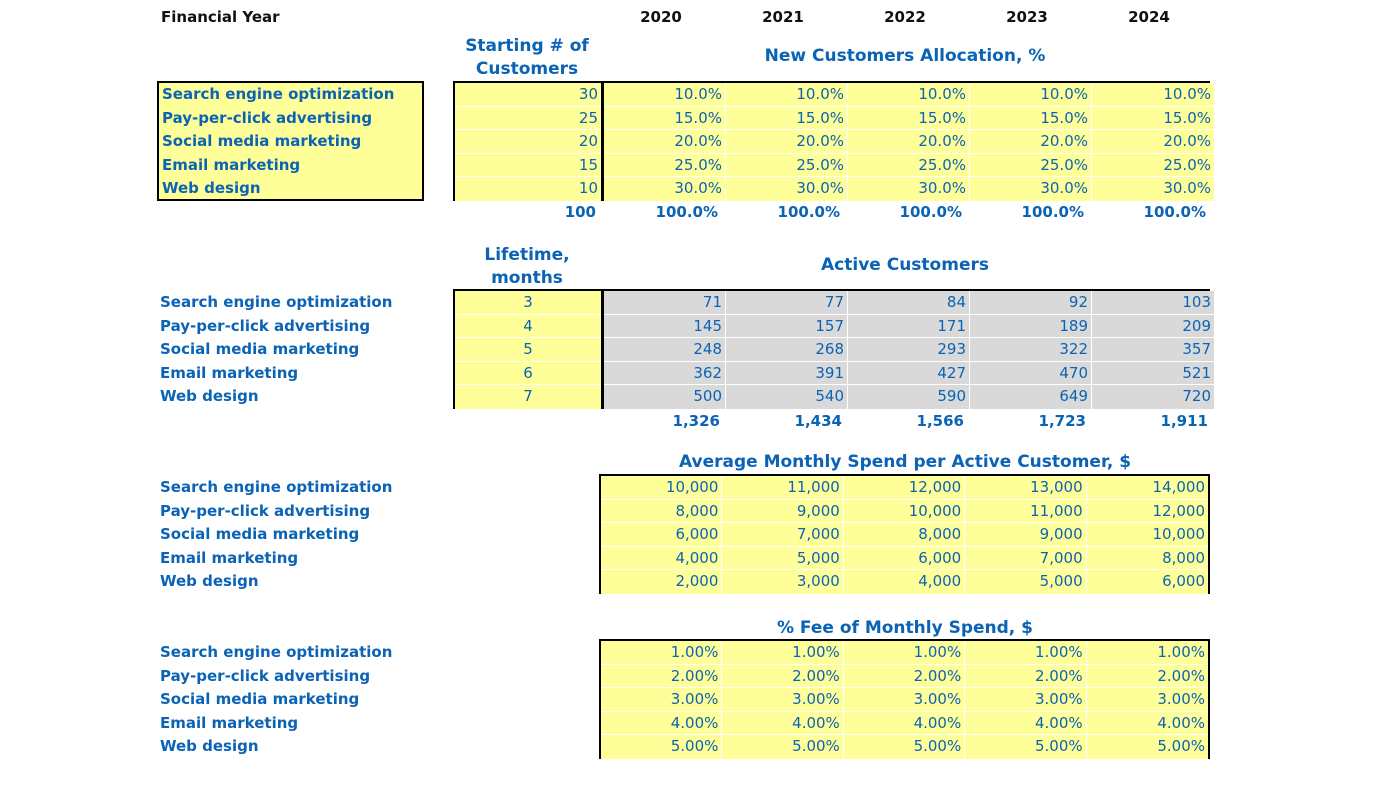 This screenshot has width=1396, height=786. What do you see at coordinates (787, 373) in the screenshot?
I see `active-cell: 391` at bounding box center [787, 373].